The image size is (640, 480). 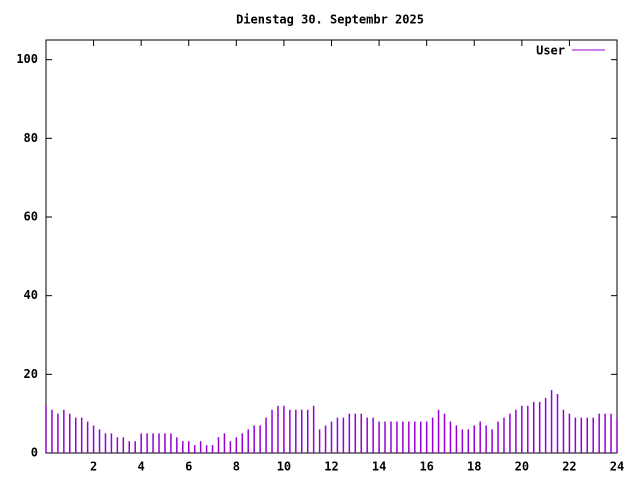 I want to click on y-tick-label: 20, so click(x=31, y=374).